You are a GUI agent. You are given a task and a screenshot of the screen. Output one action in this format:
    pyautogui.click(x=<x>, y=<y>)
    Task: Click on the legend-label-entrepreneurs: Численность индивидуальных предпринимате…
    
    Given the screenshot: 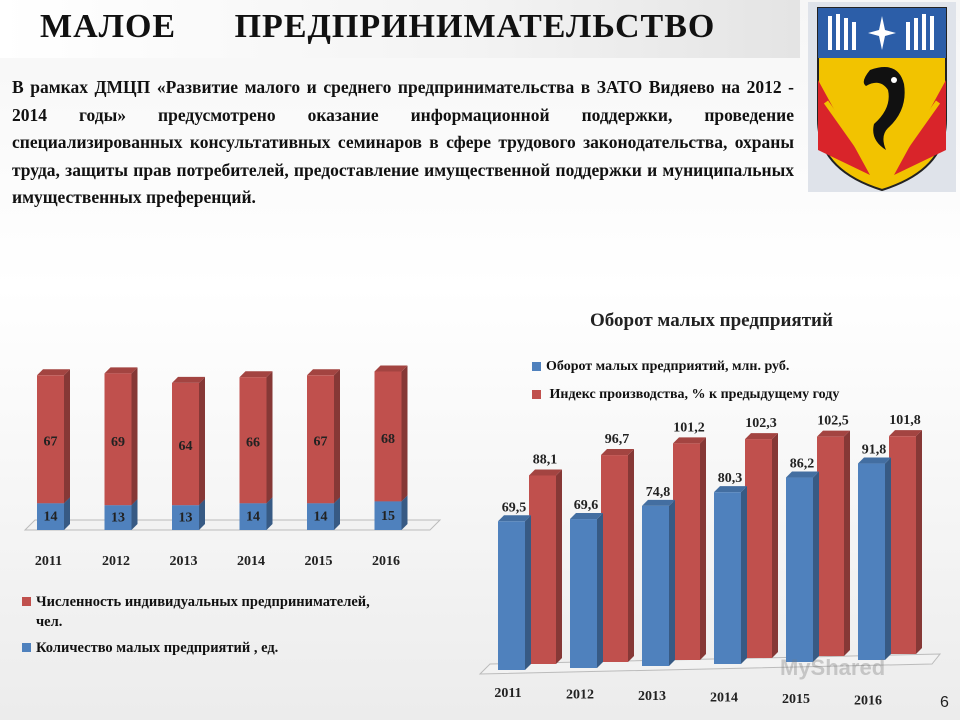 What is the action you would take?
    pyautogui.click(x=203, y=612)
    